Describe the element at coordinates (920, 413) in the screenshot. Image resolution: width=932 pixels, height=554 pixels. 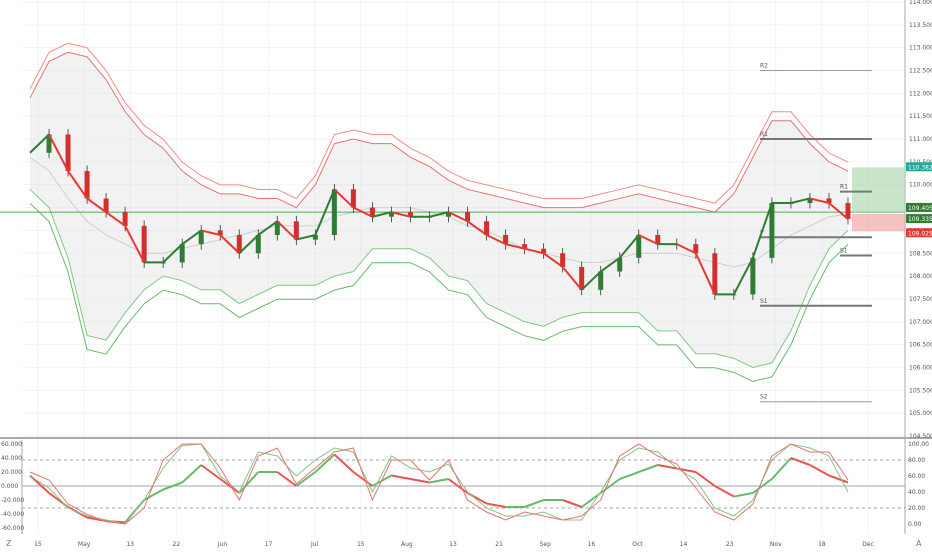
I see `price-tick-label: 105.000` at that location.